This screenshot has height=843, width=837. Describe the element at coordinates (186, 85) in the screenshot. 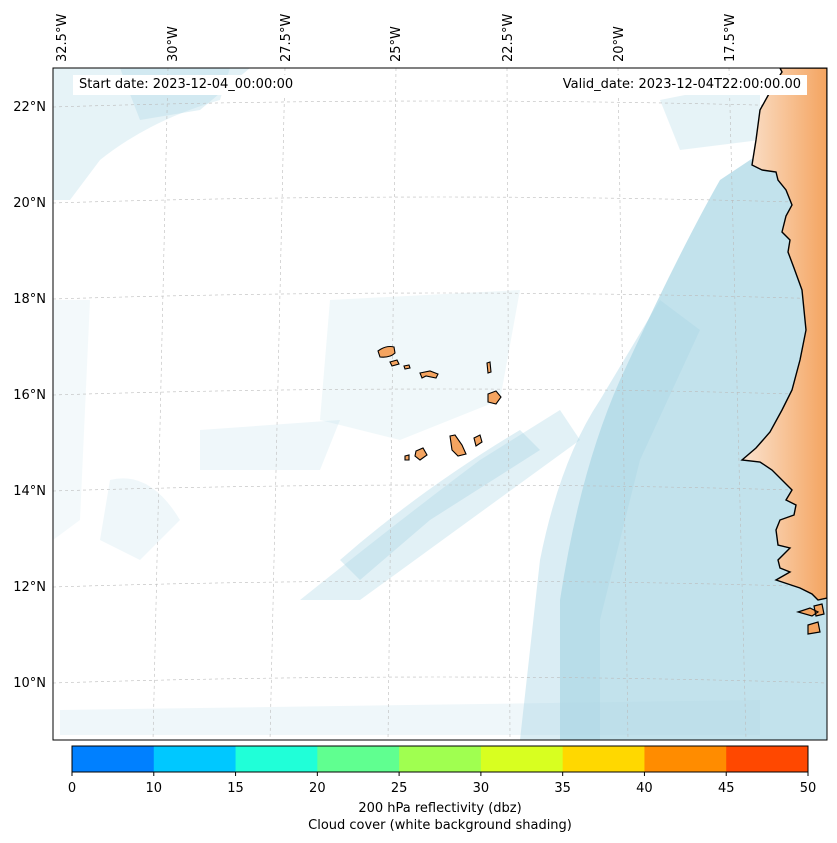

I see `start-date-label: Start date: 2023-12-04_00:00:00` at that location.